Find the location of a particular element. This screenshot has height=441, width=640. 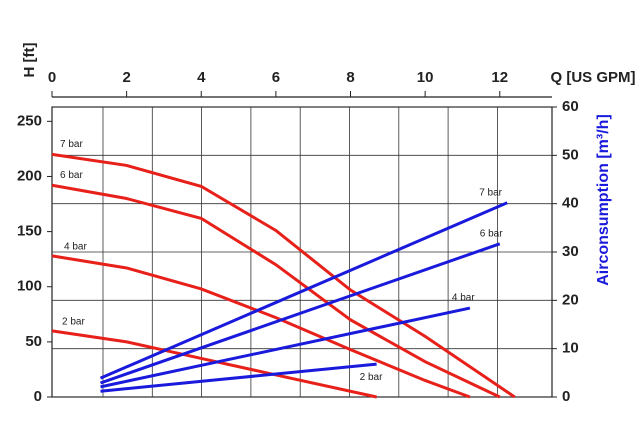

y2-tick-label: 40 is located at coordinates (570, 203).